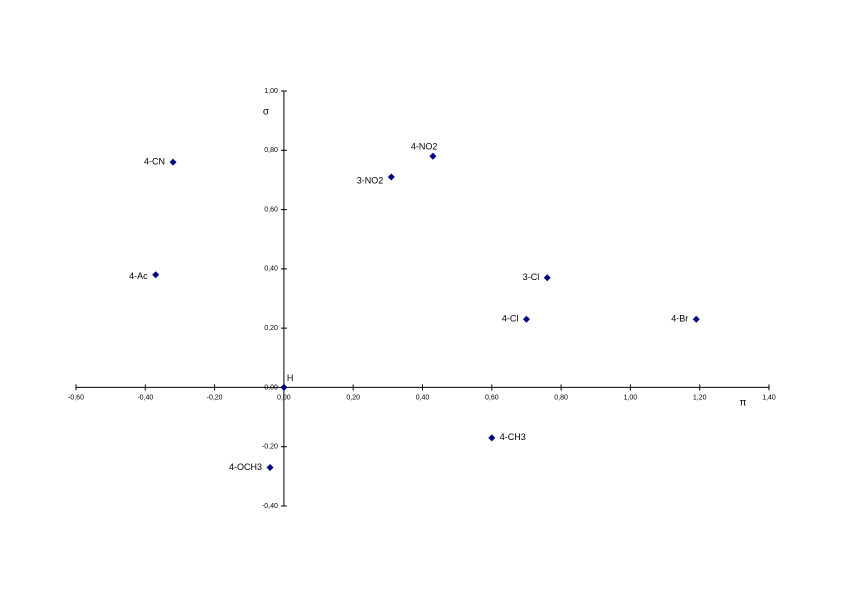 The height and width of the screenshot is (599, 848). I want to click on x-tick-label: 0,40, so click(423, 397).